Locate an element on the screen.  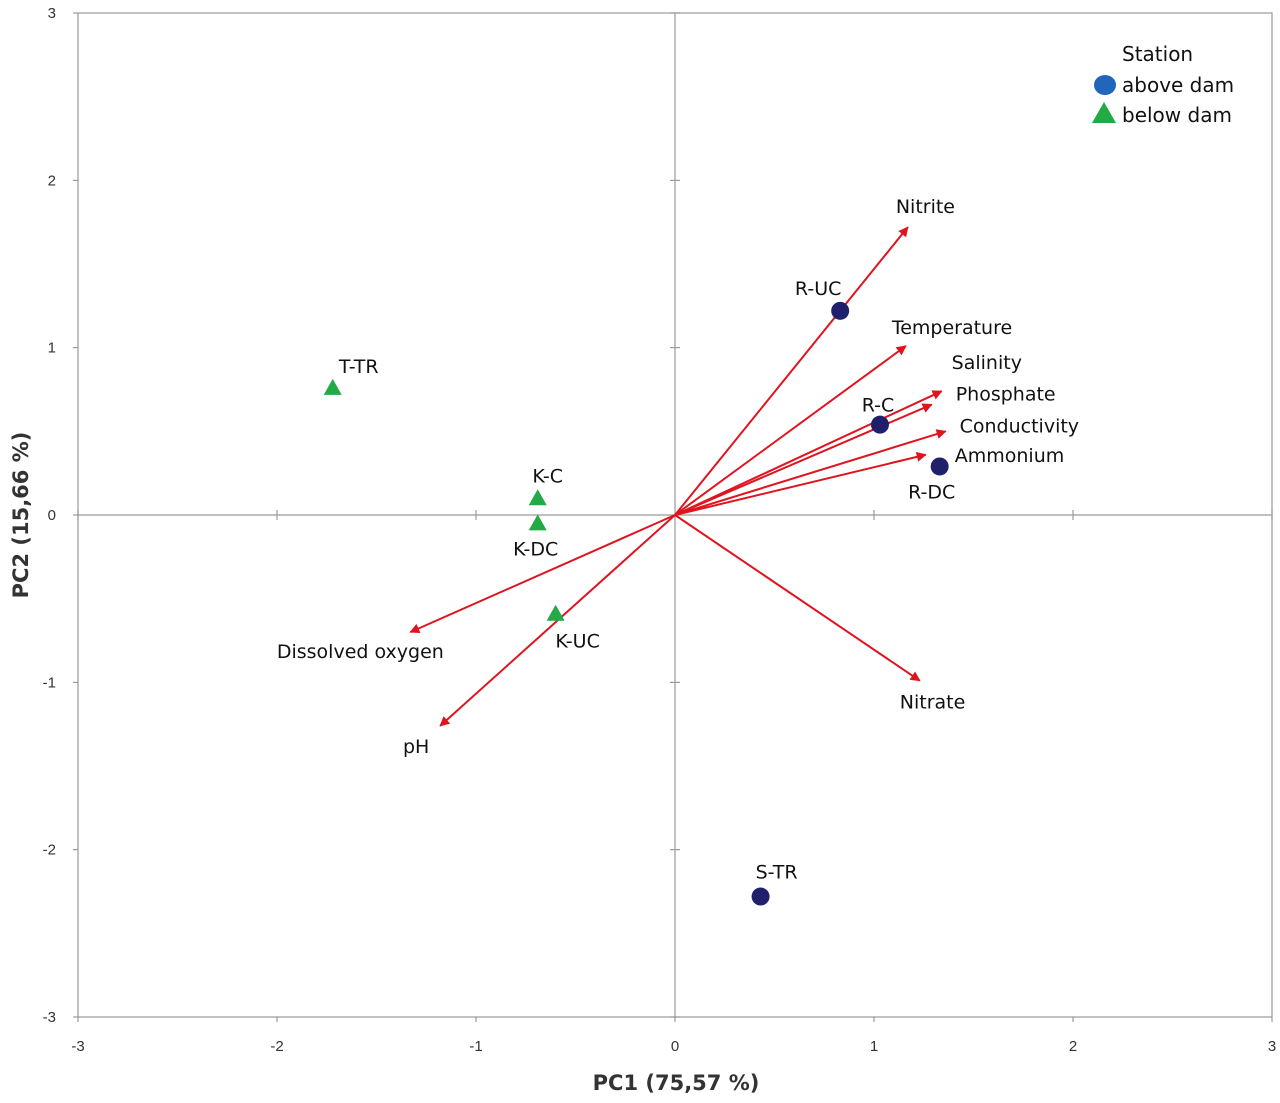
point-label: S-TR is located at coordinates (777, 873).